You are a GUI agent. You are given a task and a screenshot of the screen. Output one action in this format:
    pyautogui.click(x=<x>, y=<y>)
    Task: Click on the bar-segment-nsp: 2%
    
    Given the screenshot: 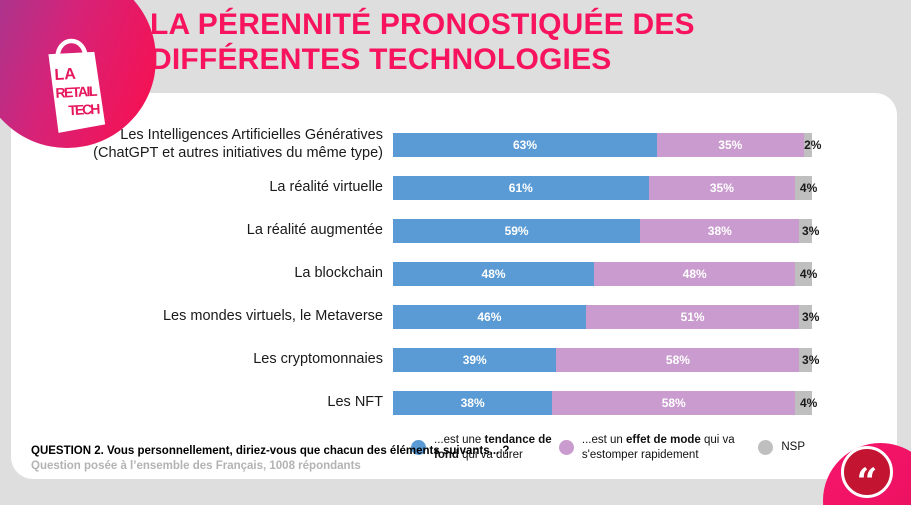 What is the action you would take?
    pyautogui.click(x=812, y=144)
    